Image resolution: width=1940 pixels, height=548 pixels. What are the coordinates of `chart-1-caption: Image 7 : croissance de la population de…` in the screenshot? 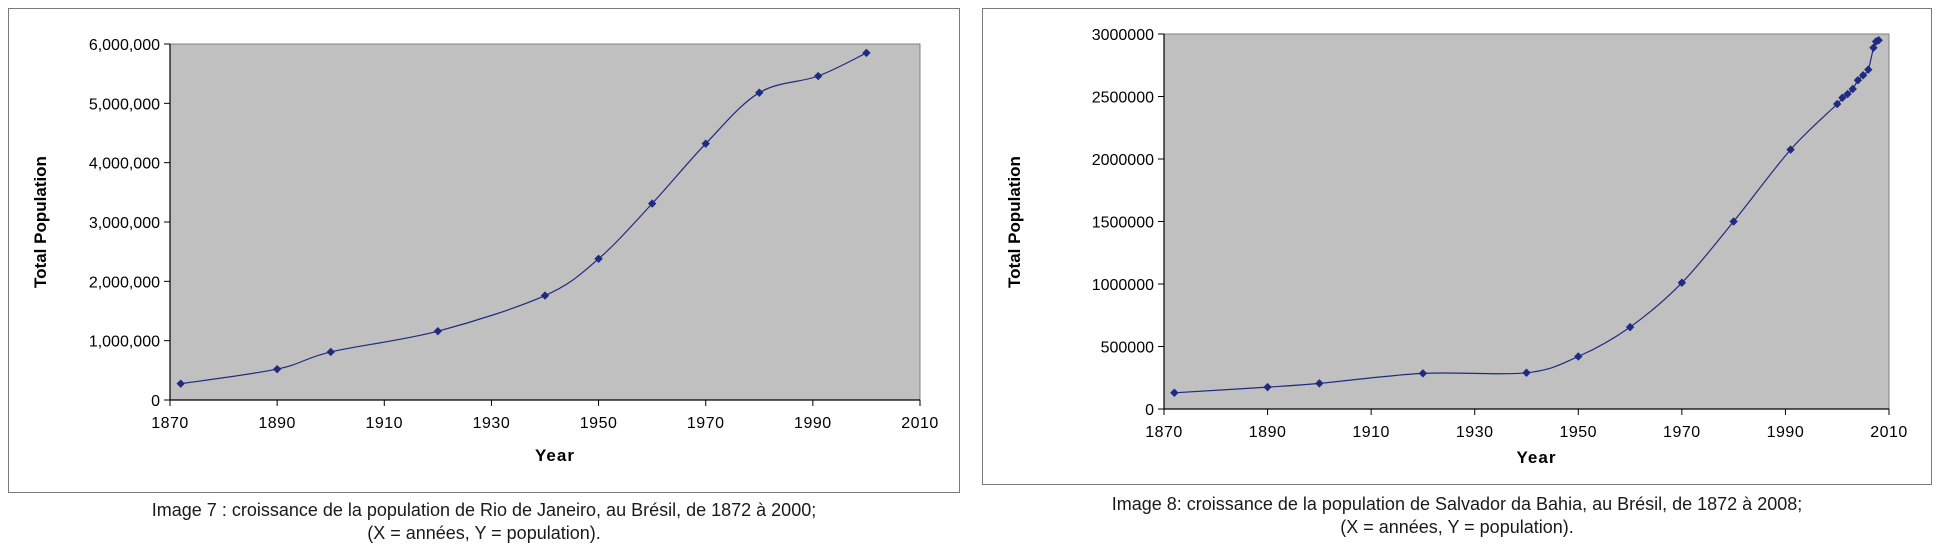 It's located at (484, 522).